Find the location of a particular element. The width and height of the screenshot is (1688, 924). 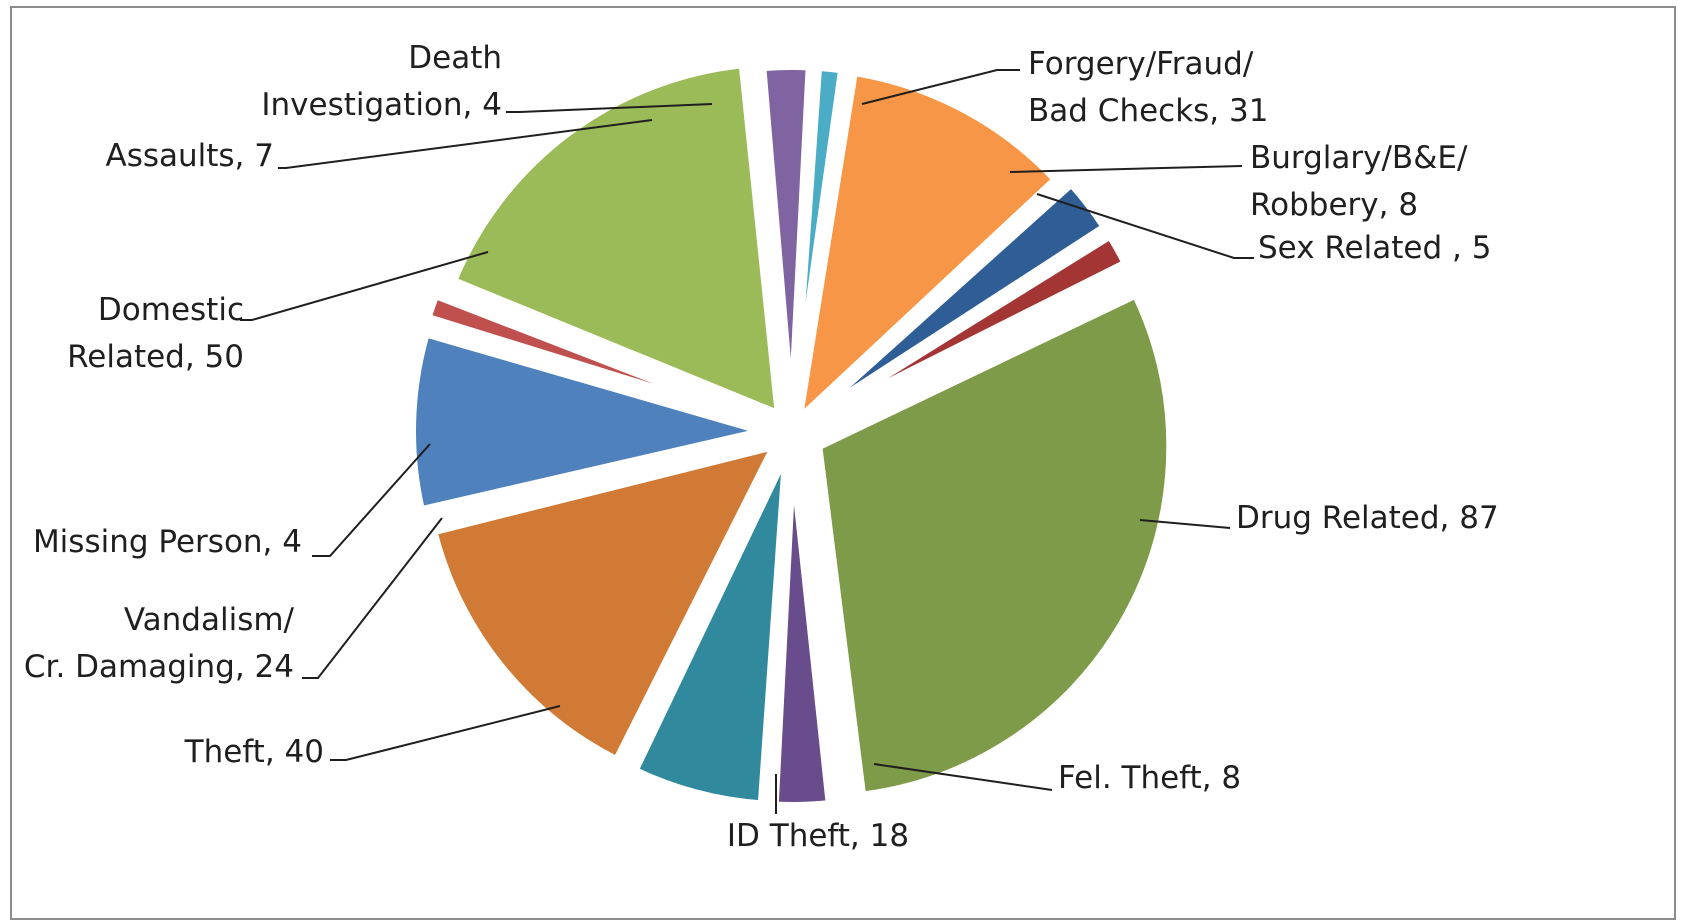

slice-label-missing-person: Missing Person, 4 is located at coordinates (167, 542).